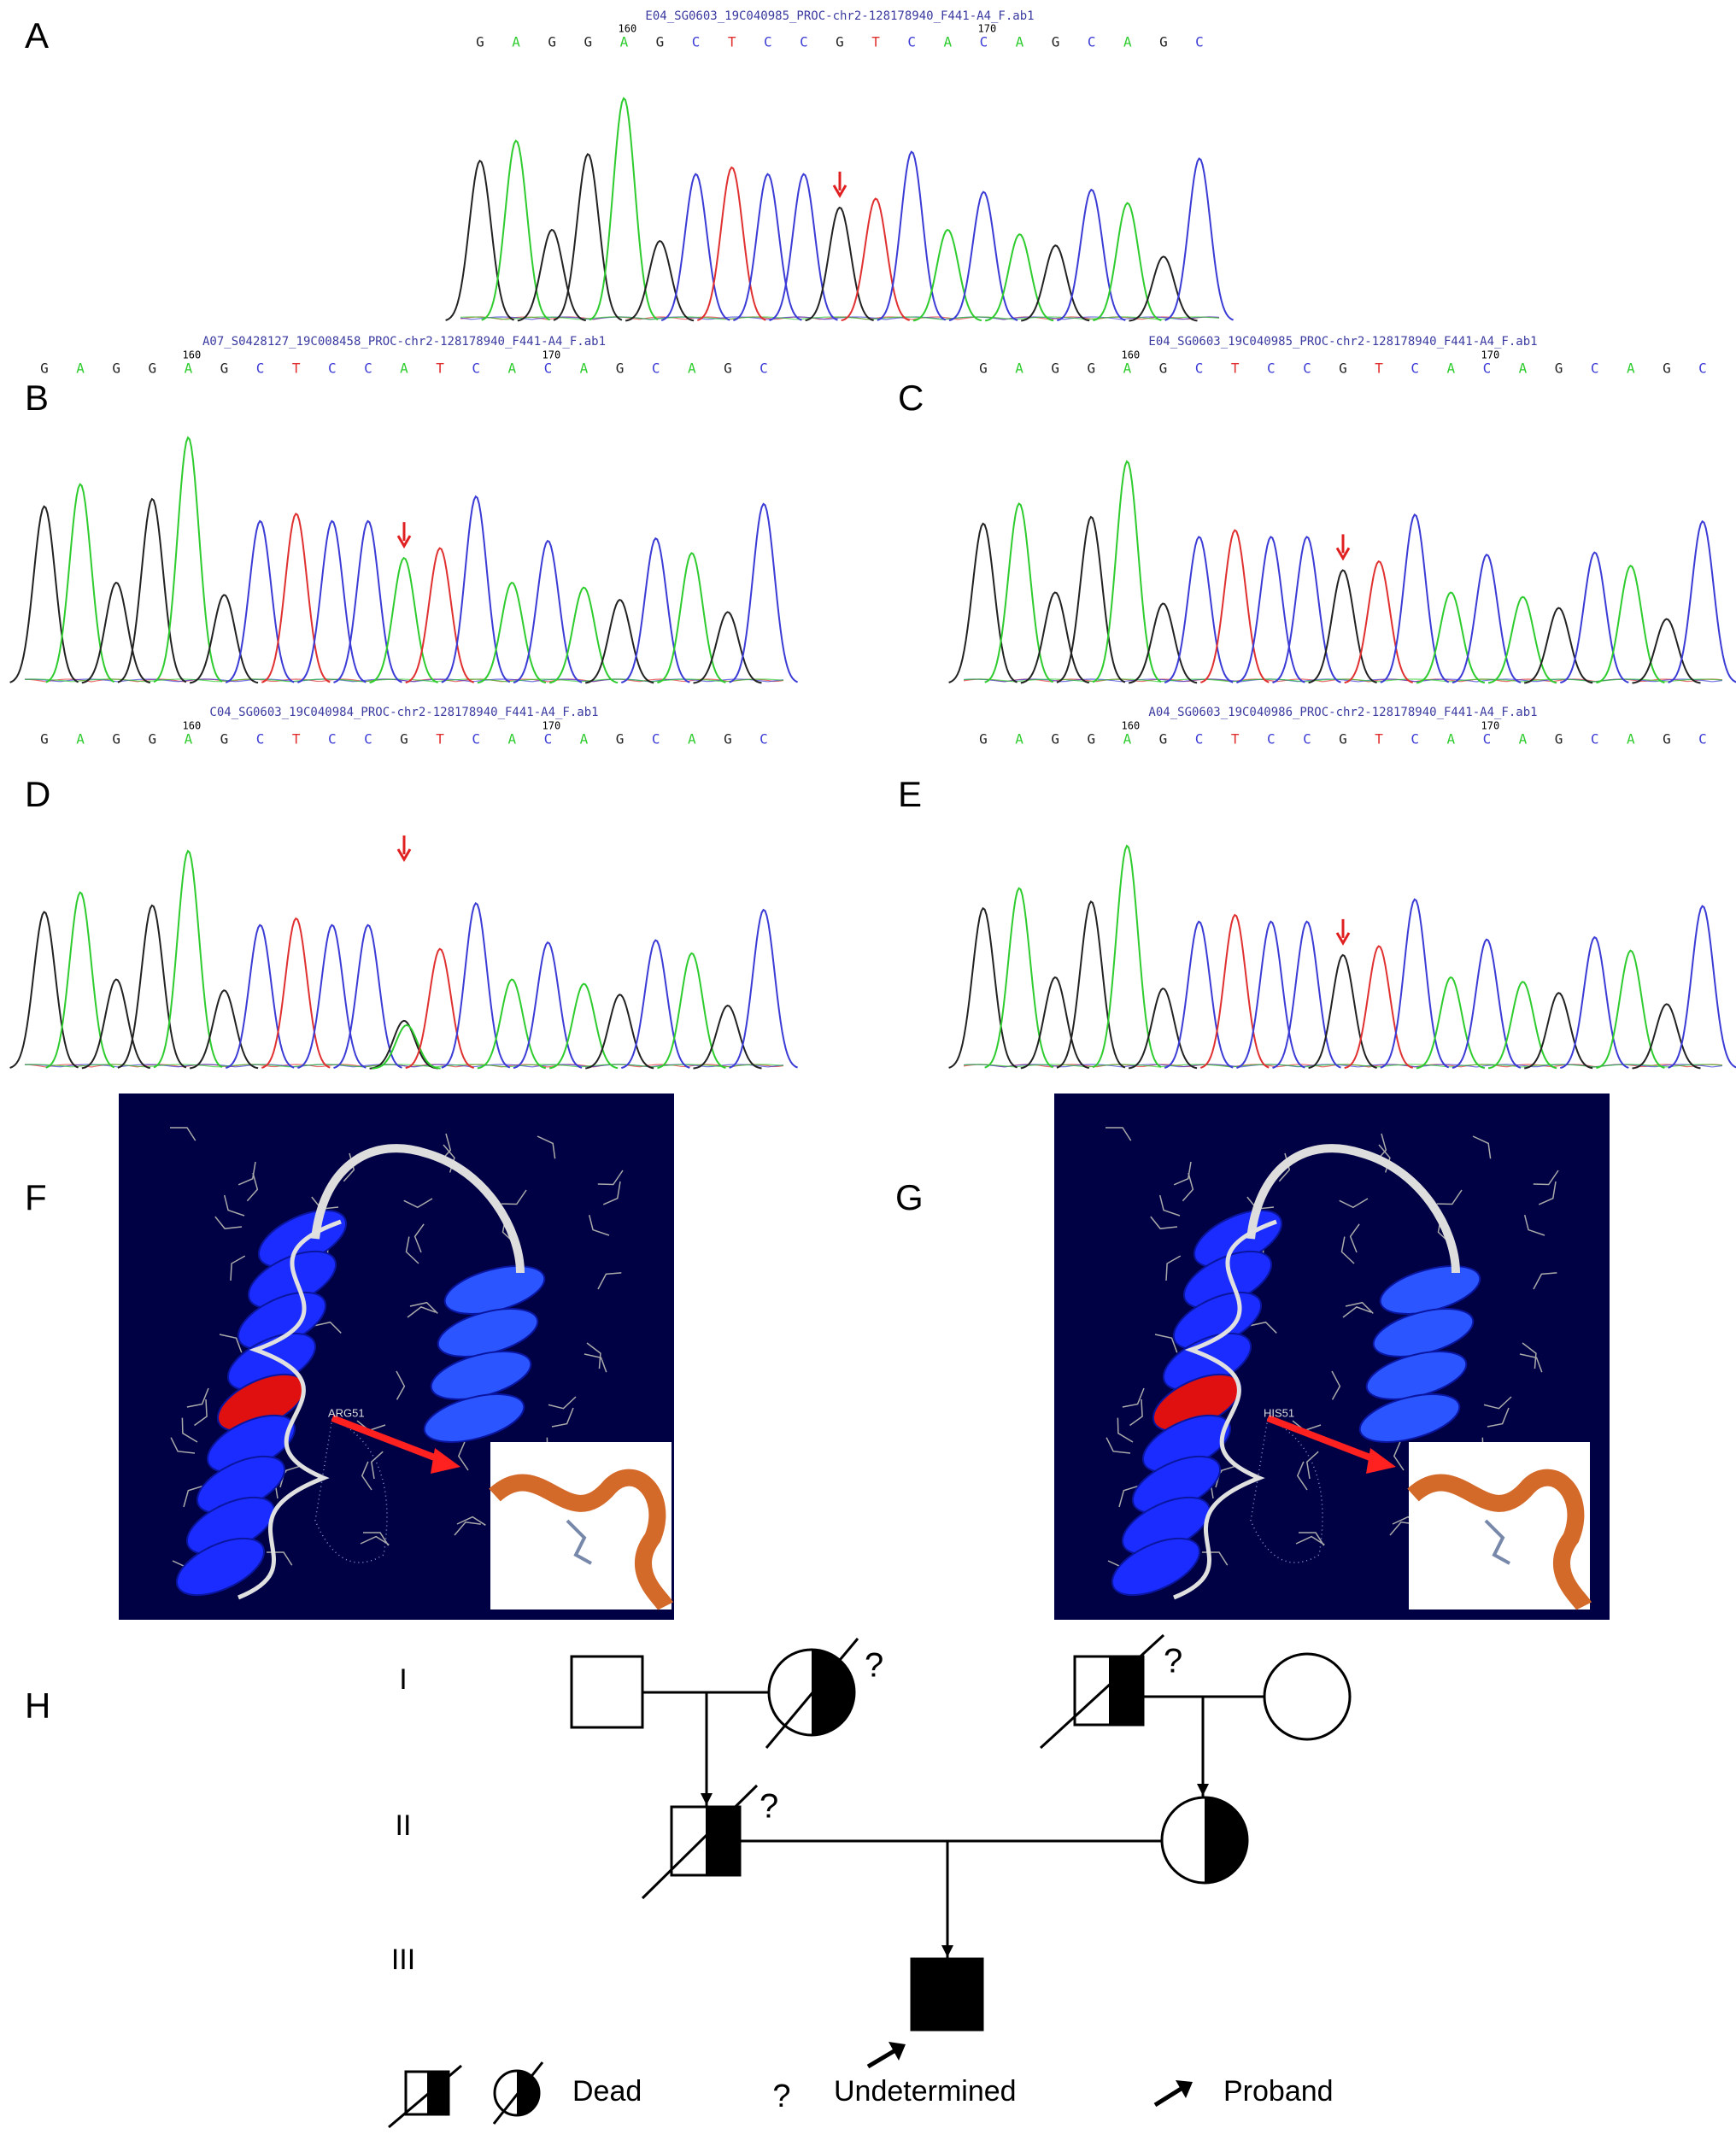  Describe the element at coordinates (910, 794) in the screenshot. I see `panel-label: E` at that location.